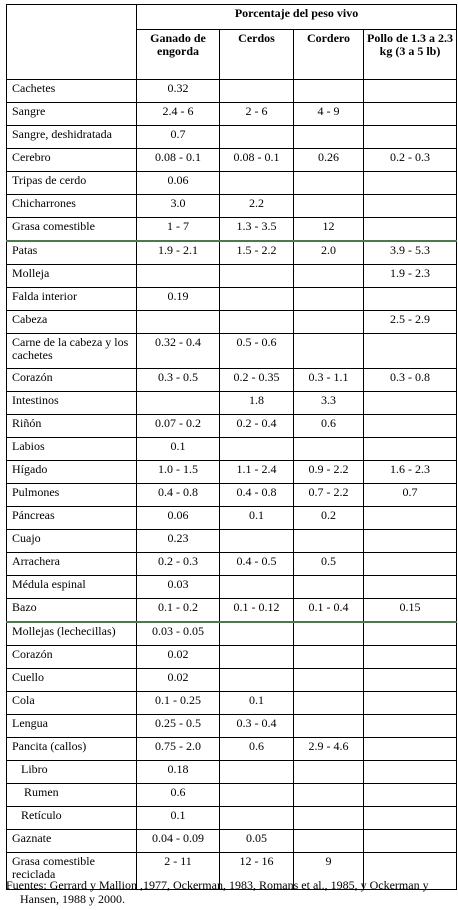 Image resolution: width=458 pixels, height=910 pixels. I want to click on header-empty-cell, so click(71, 42).